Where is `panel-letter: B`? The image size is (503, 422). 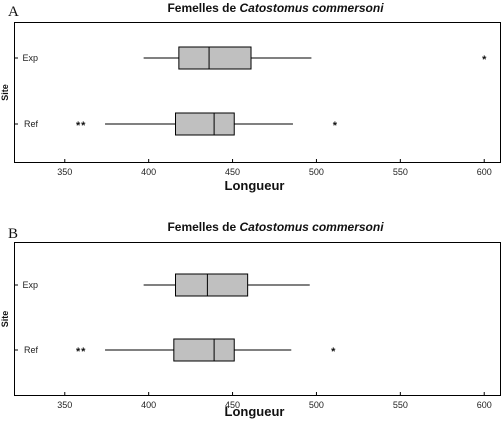
panel-letter: B is located at coordinates (13, 234).